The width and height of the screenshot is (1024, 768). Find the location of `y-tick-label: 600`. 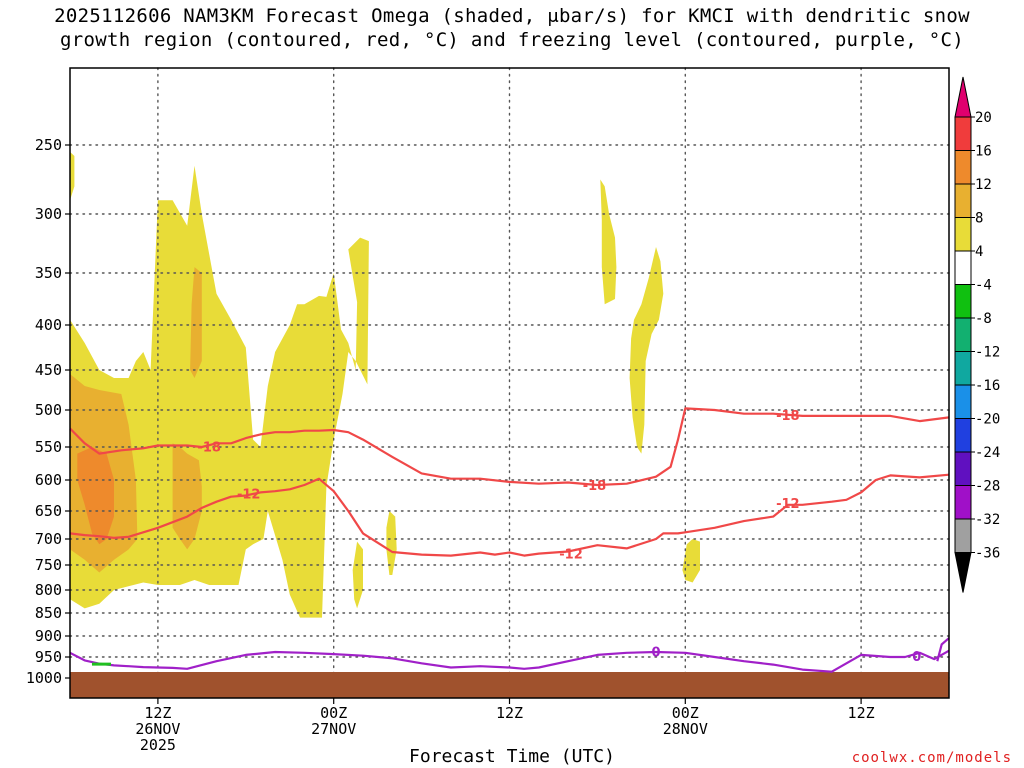

y-tick-label: 600 is located at coordinates (48, 480).